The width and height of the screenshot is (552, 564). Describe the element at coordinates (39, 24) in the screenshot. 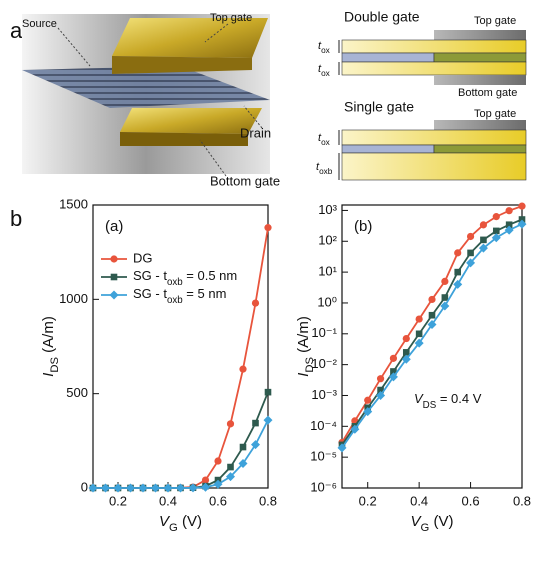

I see `source-label: Source` at that location.